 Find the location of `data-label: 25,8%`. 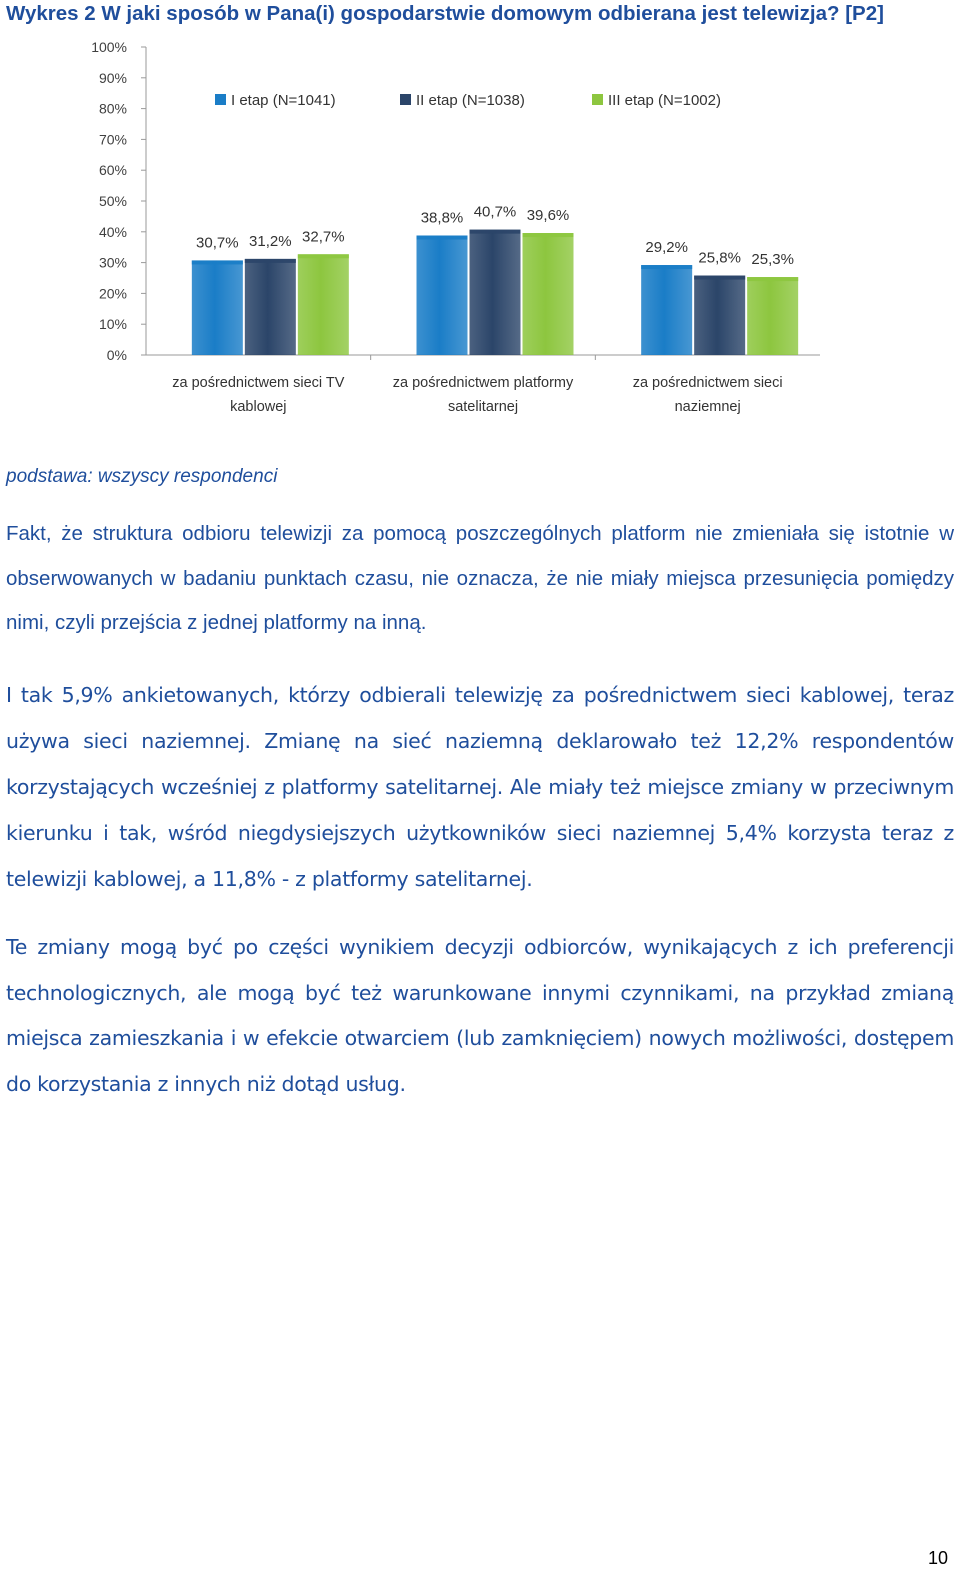

data-label: 25,8% is located at coordinates (719, 258).